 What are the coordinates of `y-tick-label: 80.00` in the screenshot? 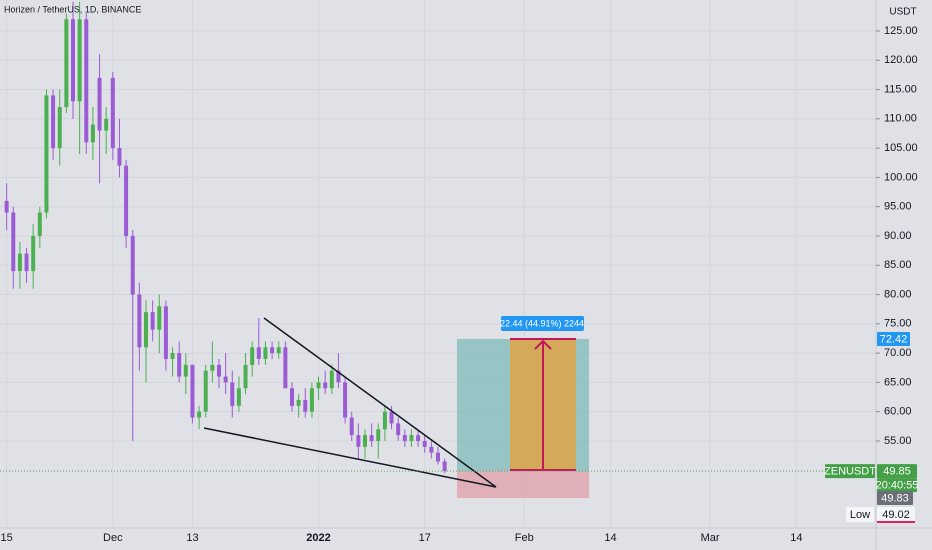 It's located at (898, 294).